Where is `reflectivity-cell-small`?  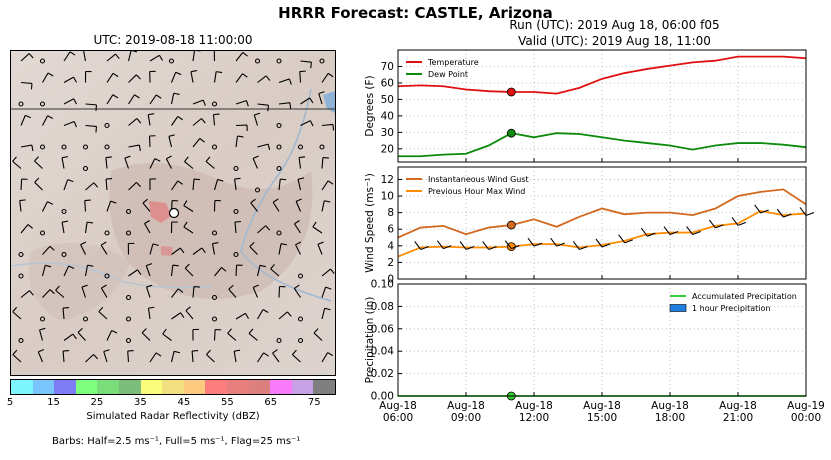 reflectivity-cell-small is located at coordinates (167, 251).